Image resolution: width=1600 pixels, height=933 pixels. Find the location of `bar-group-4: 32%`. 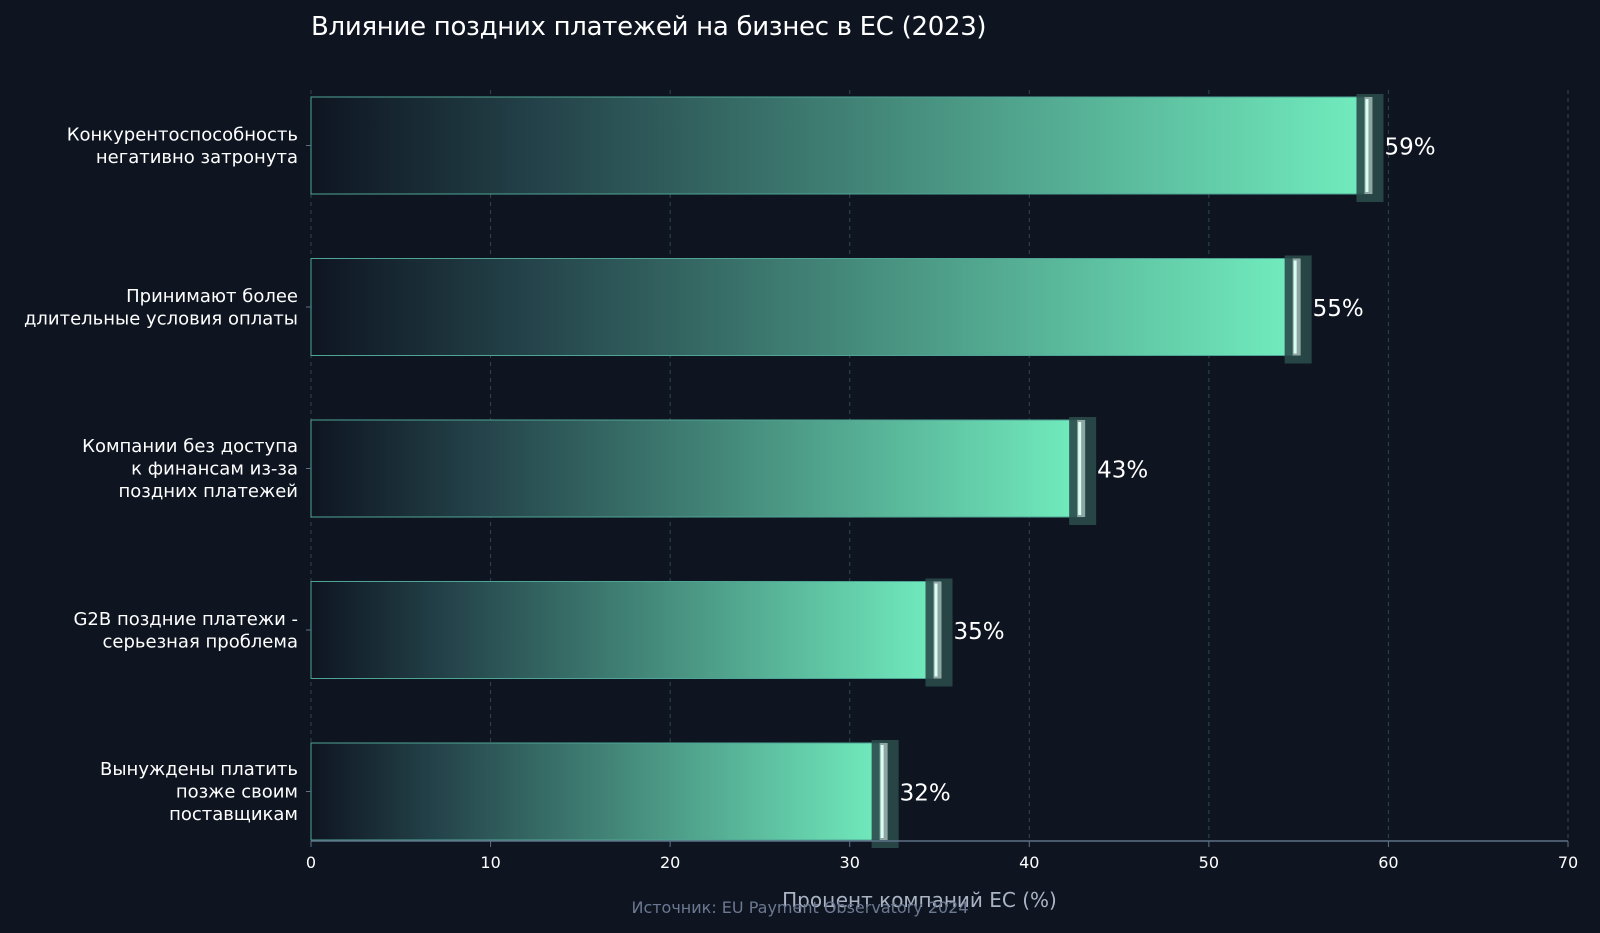

bar-group-4: 32% is located at coordinates (628, 794).